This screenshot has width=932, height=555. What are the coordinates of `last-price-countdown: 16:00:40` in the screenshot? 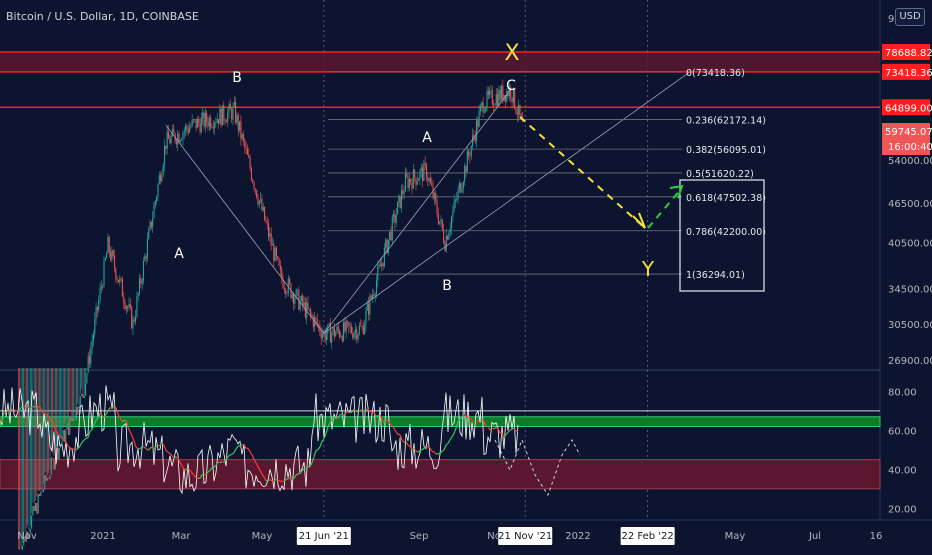 It's located at (910, 147).